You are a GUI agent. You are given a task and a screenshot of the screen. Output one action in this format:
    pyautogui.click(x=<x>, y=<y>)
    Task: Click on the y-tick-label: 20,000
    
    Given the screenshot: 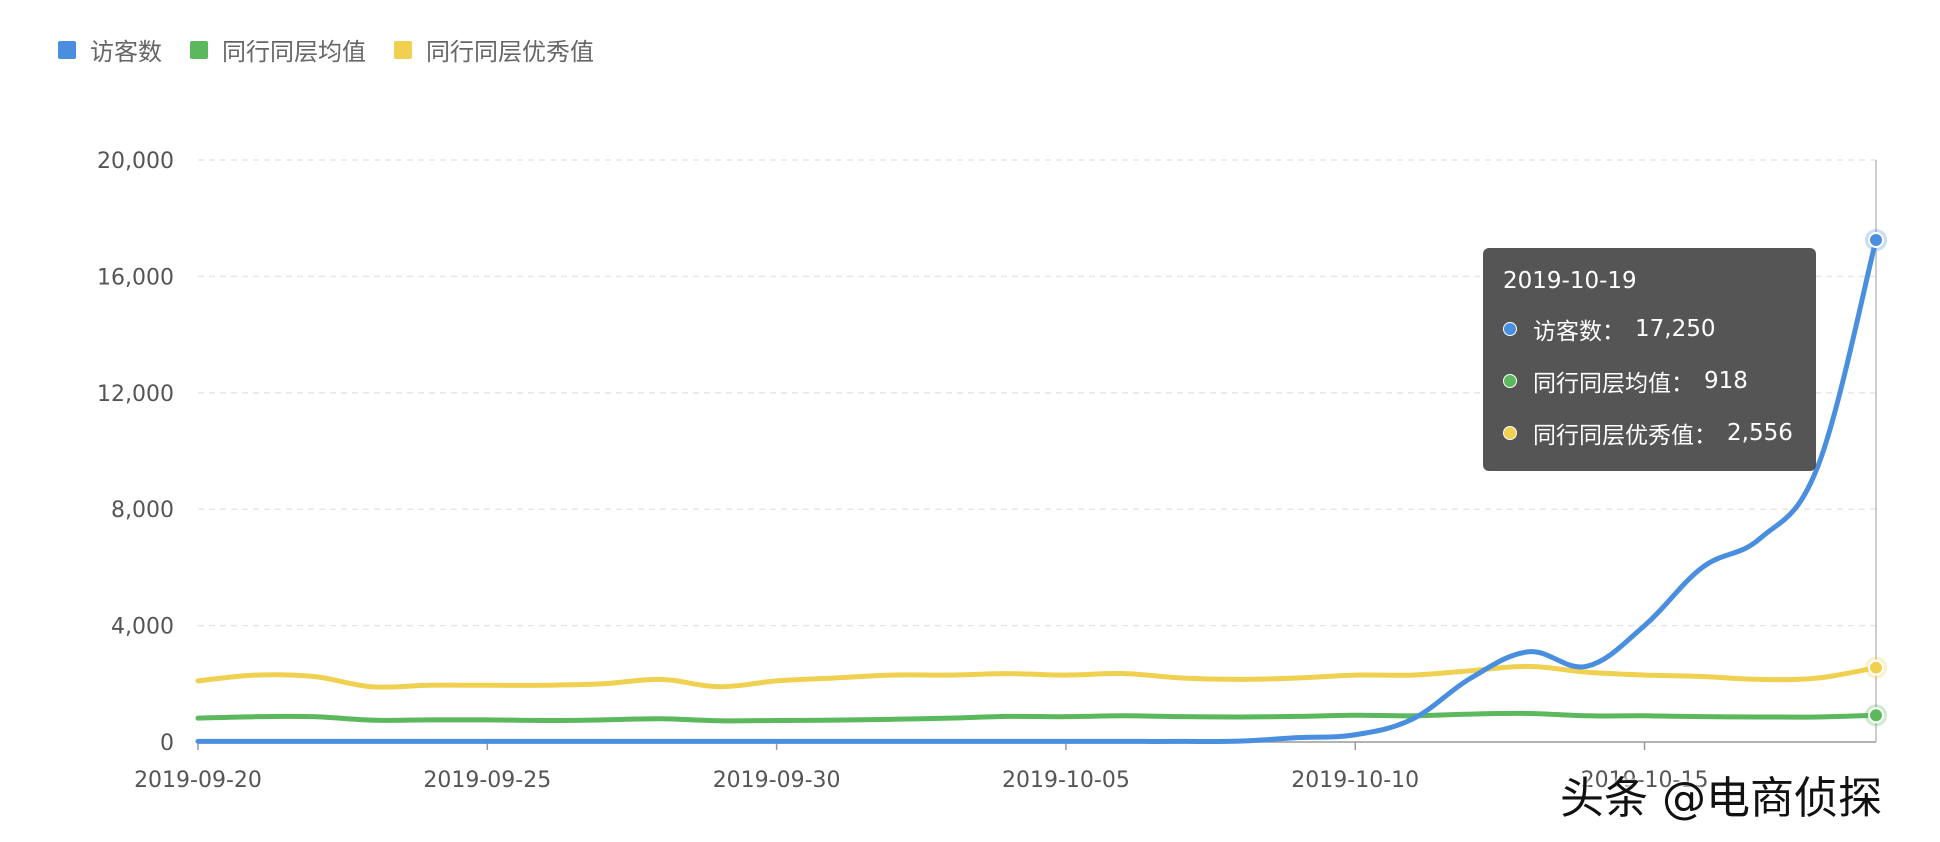 What is the action you would take?
    pyautogui.click(x=135, y=161)
    